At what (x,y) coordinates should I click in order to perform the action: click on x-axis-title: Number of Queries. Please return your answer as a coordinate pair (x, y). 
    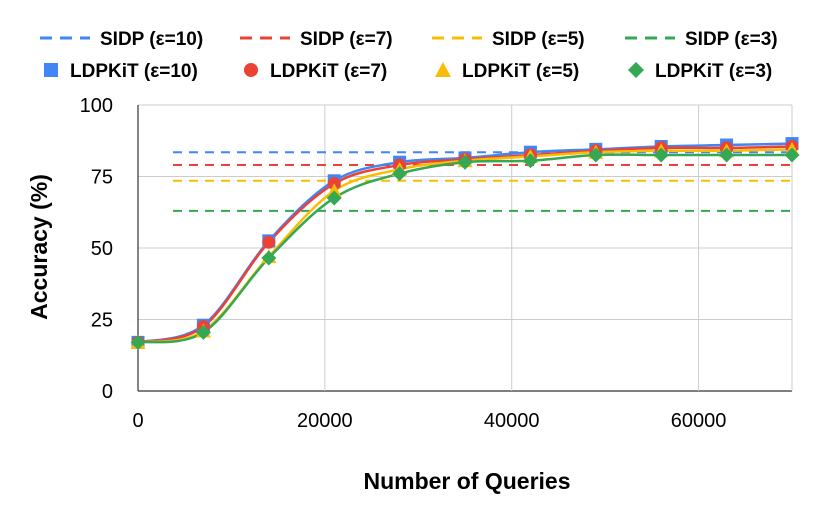
    Looking at the image, I should click on (466, 481).